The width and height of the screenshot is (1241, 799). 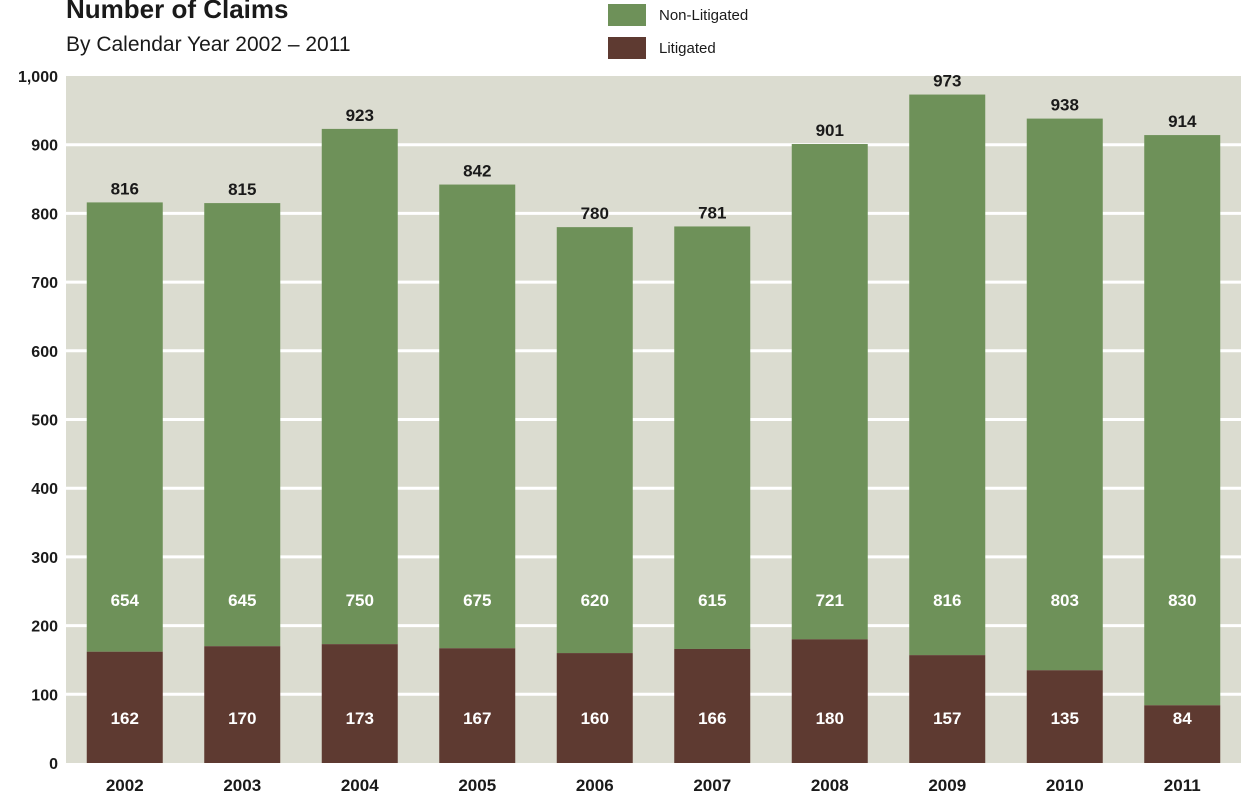 What do you see at coordinates (627, 15) in the screenshot?
I see `legend-swatch-non-litigated` at bounding box center [627, 15].